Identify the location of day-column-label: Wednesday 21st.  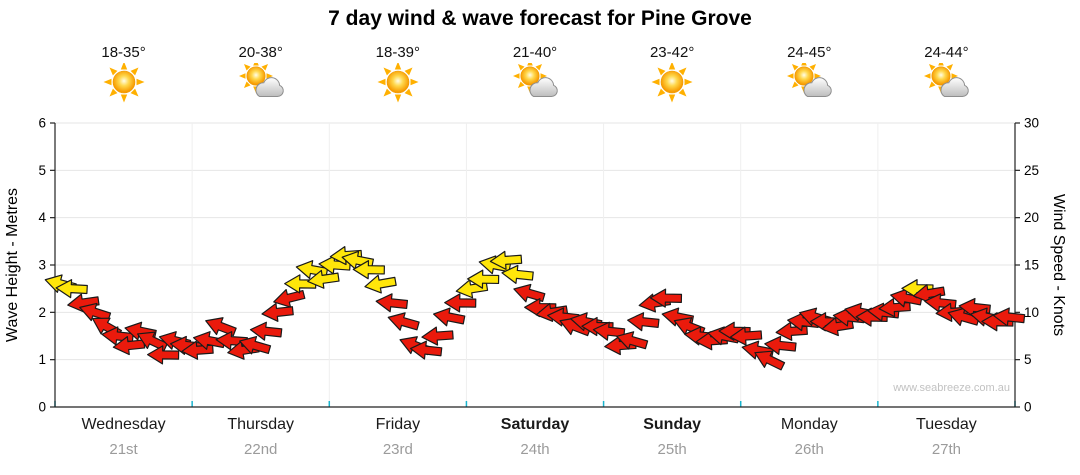
(124, 437).